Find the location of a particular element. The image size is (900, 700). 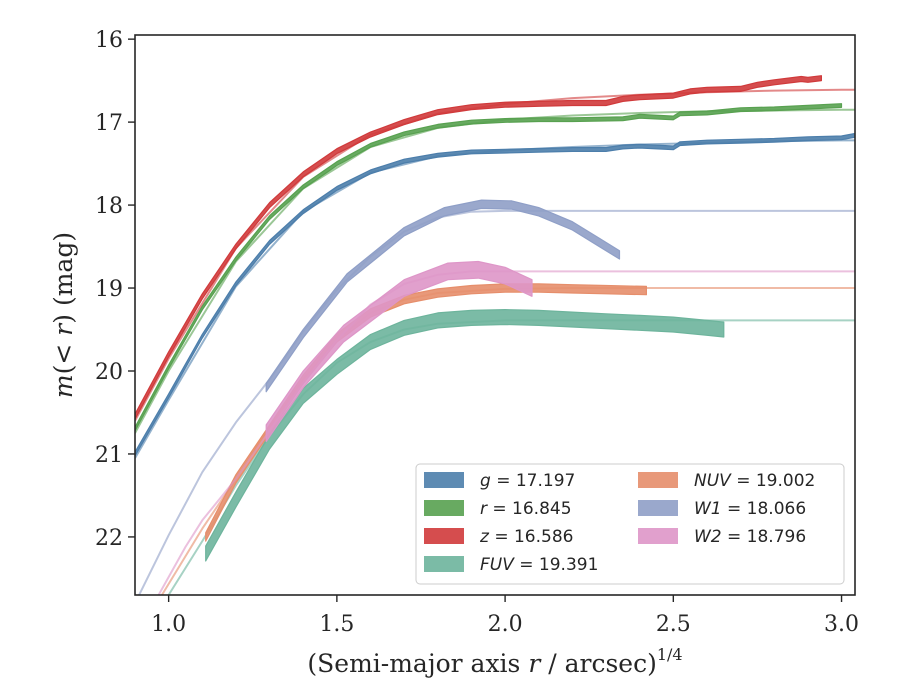

y-tick-label: 20 is located at coordinates (109, 372).